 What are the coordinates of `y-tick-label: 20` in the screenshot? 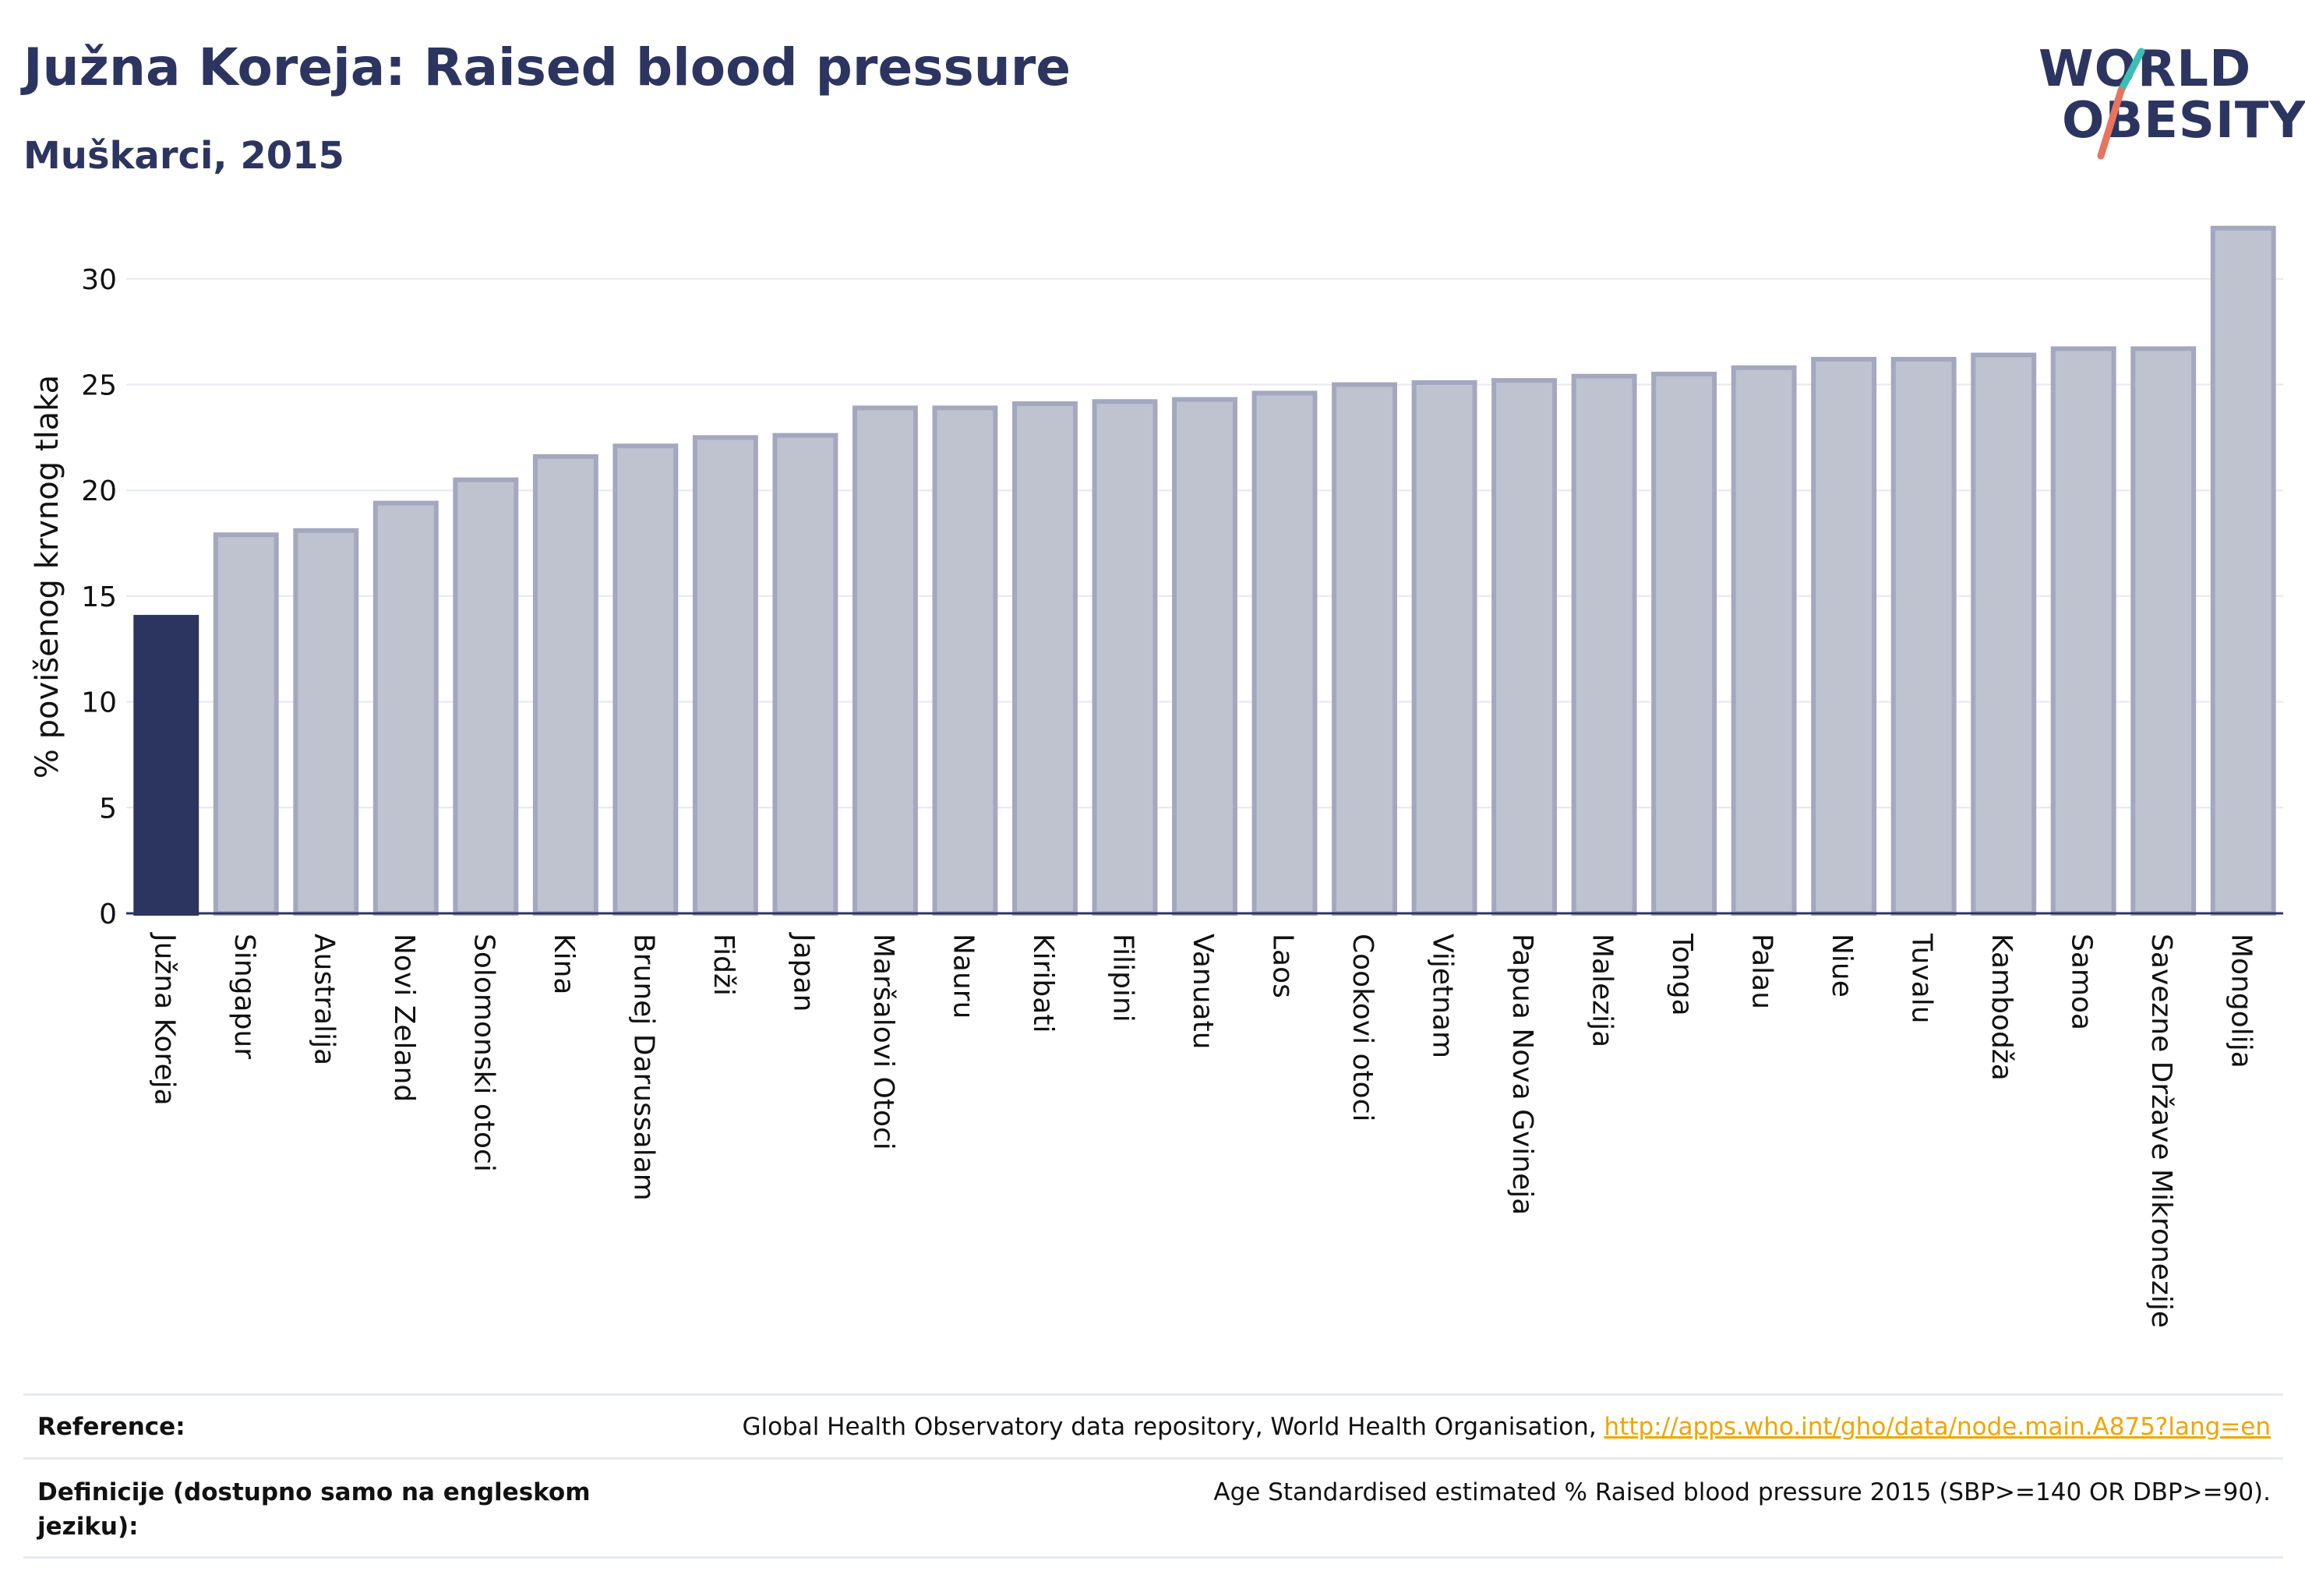 It's located at (99, 491).